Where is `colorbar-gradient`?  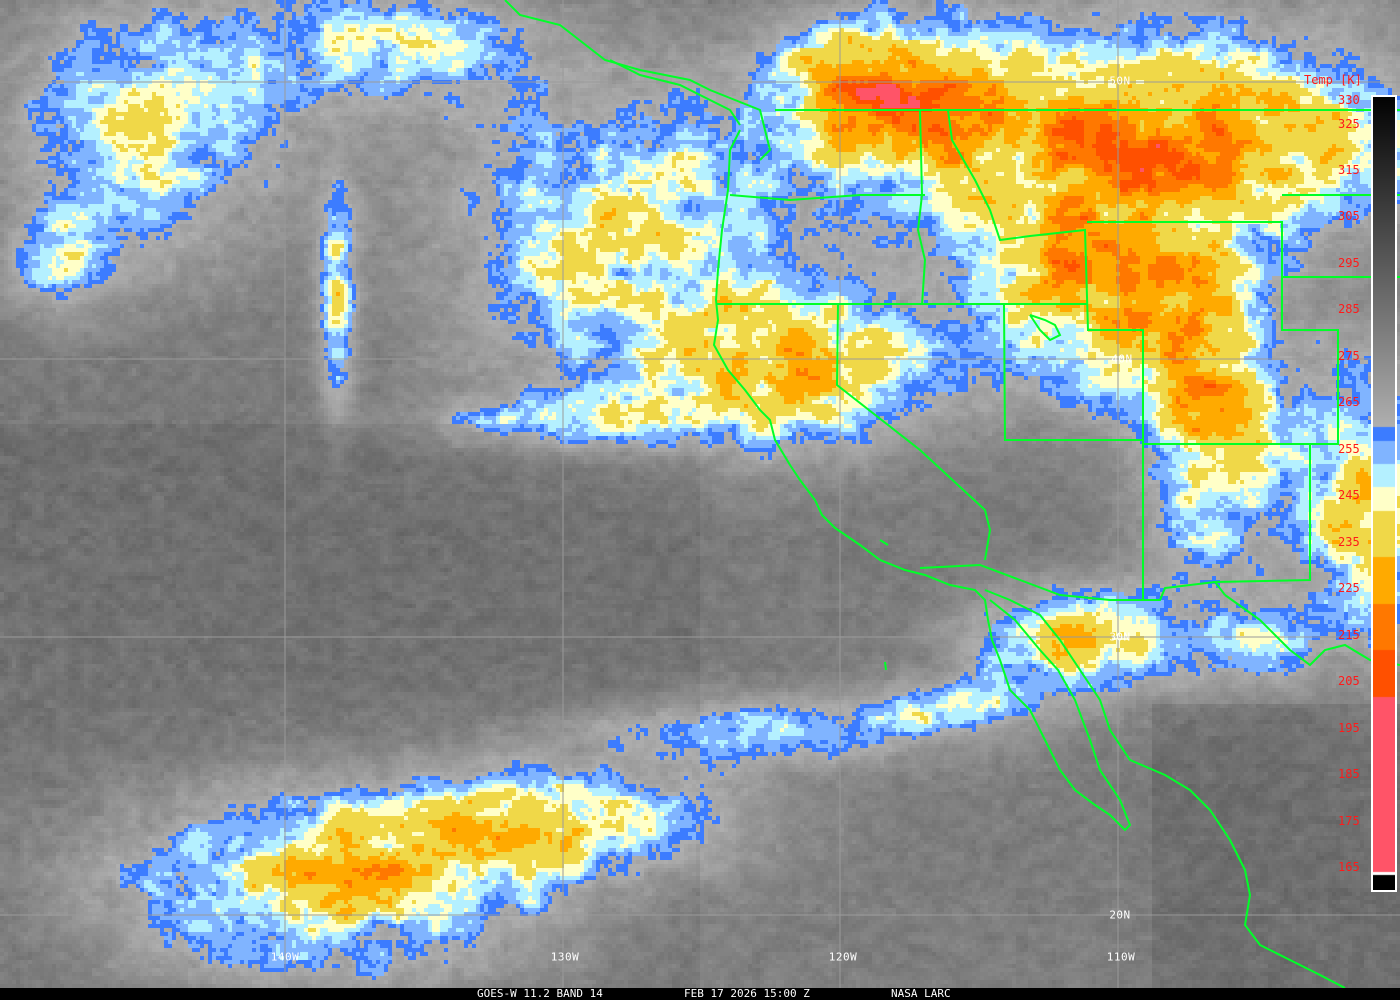 colorbar-gradient is located at coordinates (1384, 493).